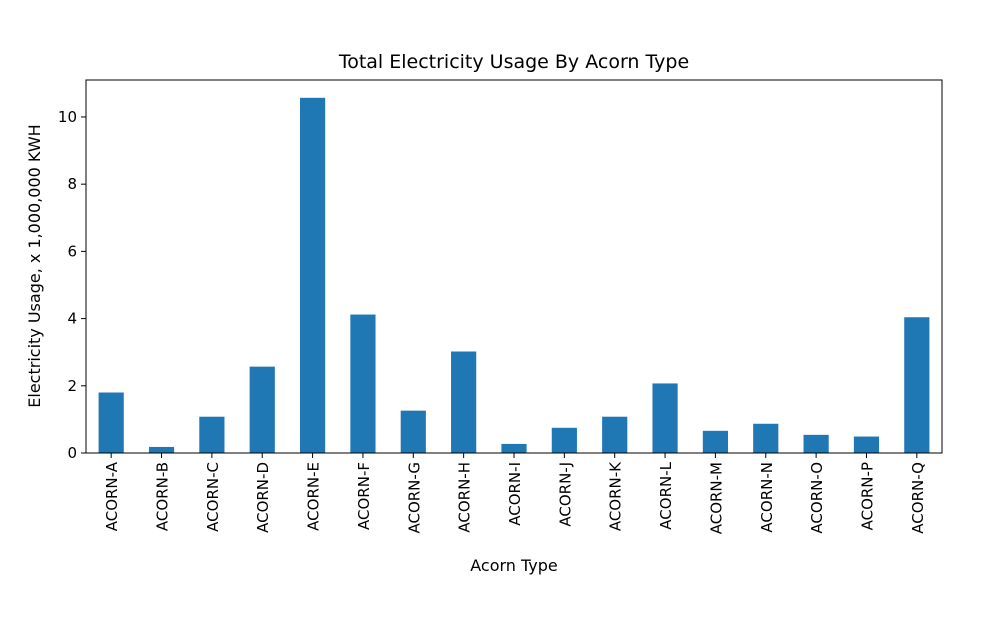 This screenshot has width=1000, height=625. I want to click on chart-title: Total Electricity Usage By Acorn Type, so click(513, 62).